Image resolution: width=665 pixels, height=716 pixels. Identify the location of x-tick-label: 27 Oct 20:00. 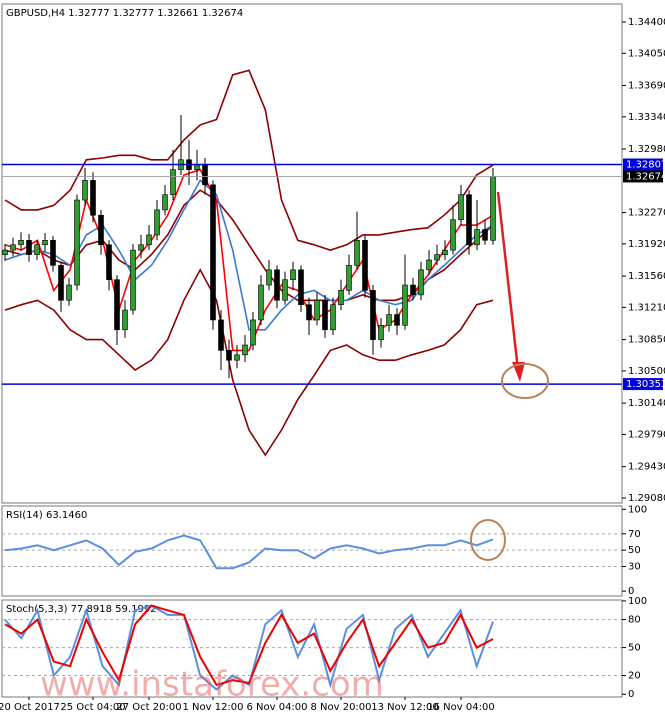
(148, 707).